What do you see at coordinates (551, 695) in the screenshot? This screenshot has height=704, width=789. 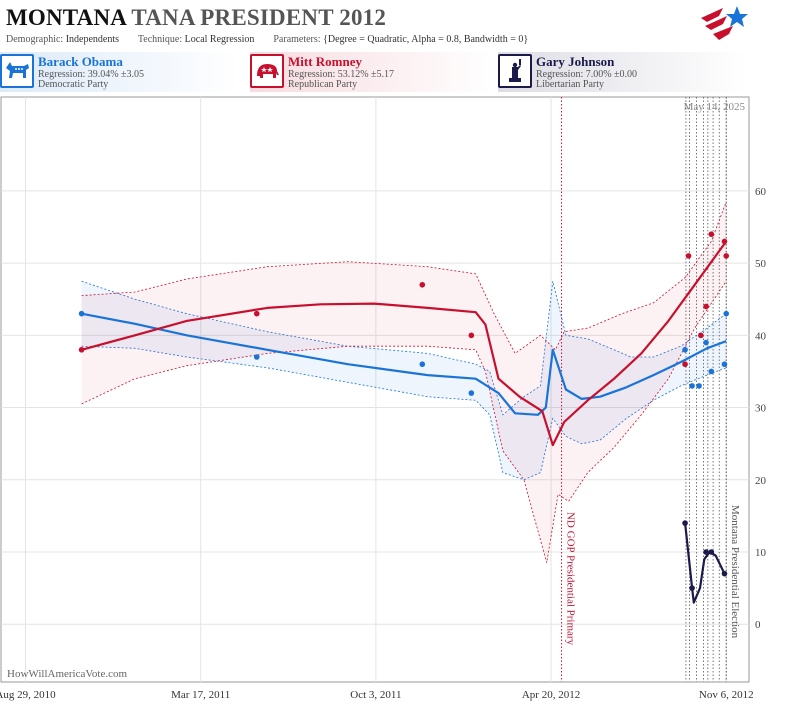 I see `x-tick-label: Apr 20, 2012` at bounding box center [551, 695].